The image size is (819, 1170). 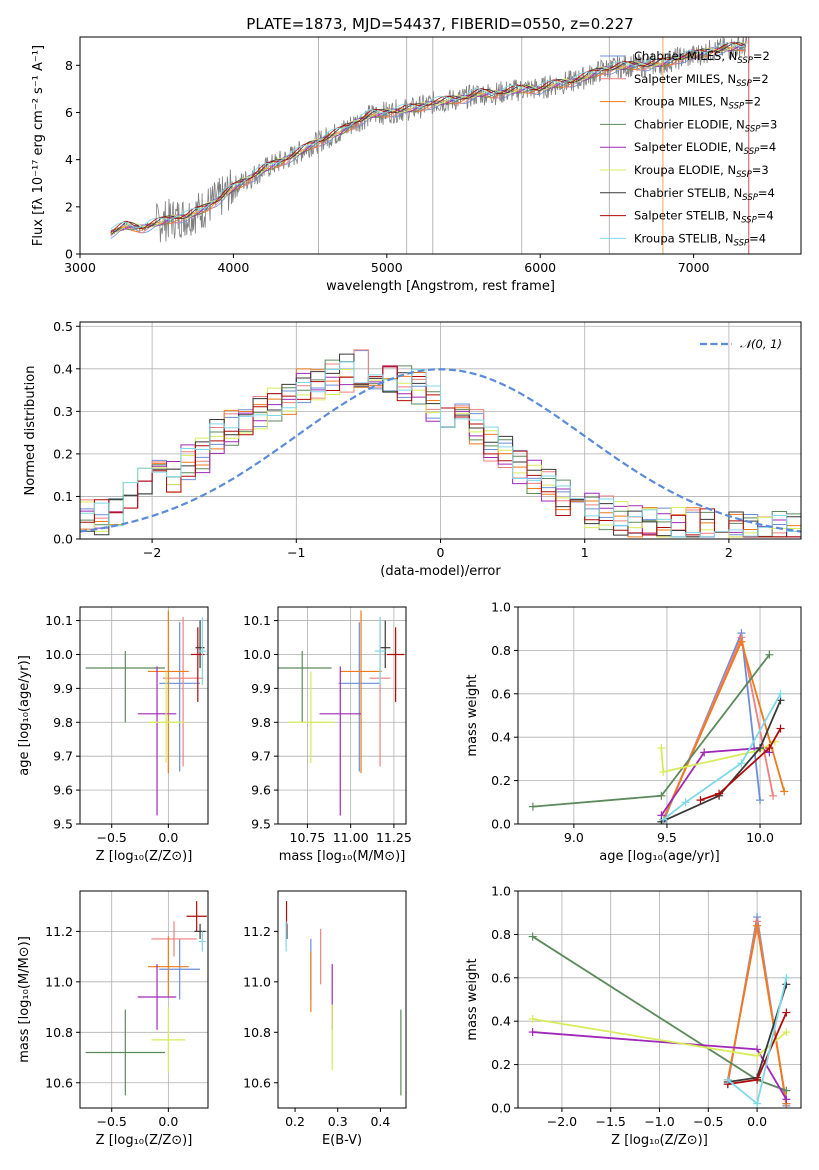 I want to click on x-tick-label: 7000, so click(x=694, y=267).